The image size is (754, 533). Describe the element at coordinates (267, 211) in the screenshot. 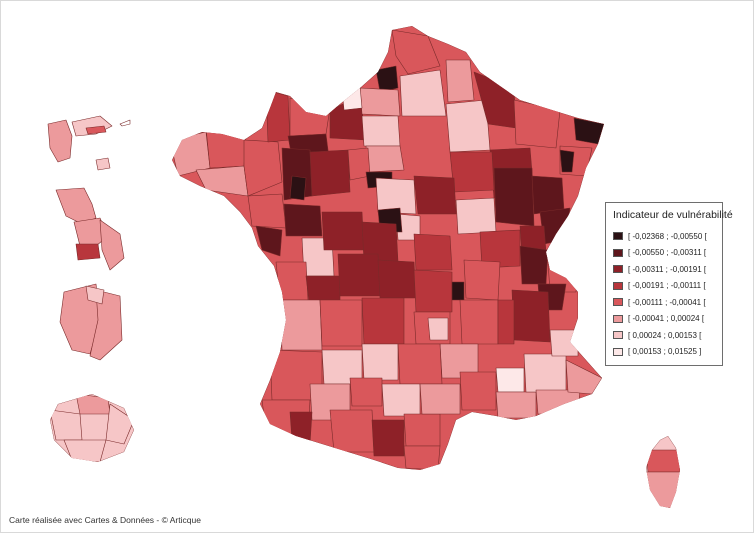

I see `dept-loire-atlantique` at that location.